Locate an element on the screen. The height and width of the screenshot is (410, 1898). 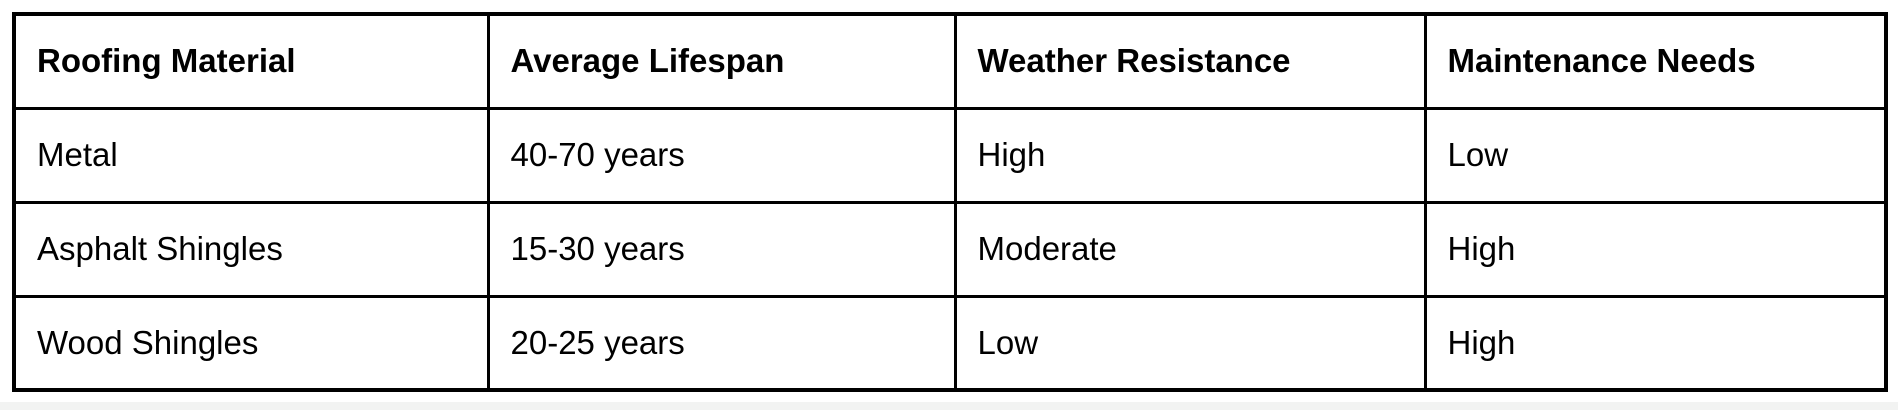
column-header-weather-resistance: Weather Resistance is located at coordinates (1190, 61).